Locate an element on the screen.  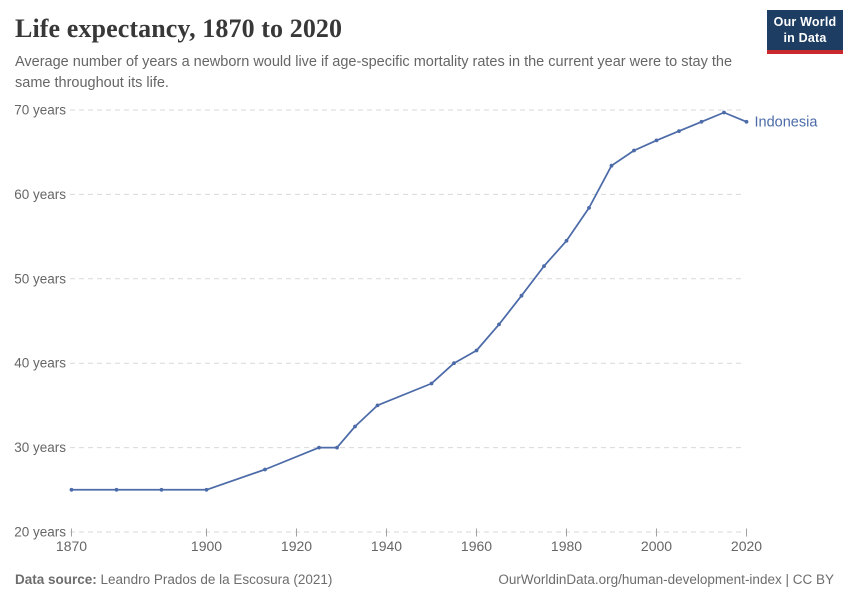
y-axis-tick-label: 50 years is located at coordinates (40, 278).